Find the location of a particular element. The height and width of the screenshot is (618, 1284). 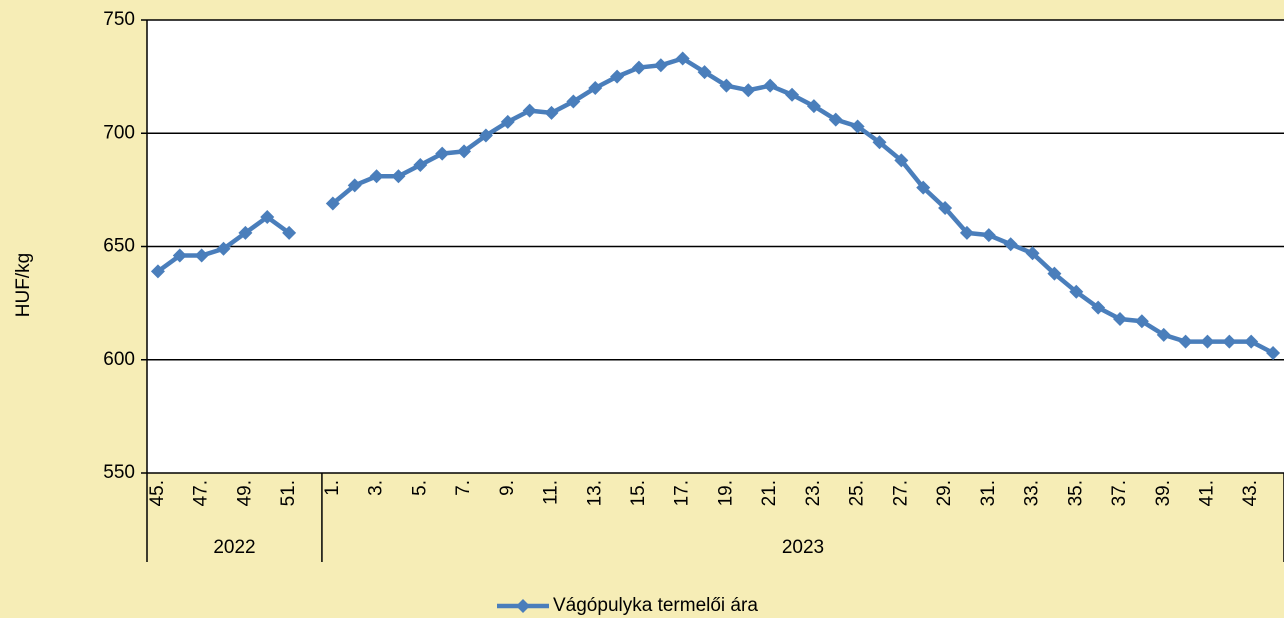

x-tick-label: 3. is located at coordinates (376, 488).